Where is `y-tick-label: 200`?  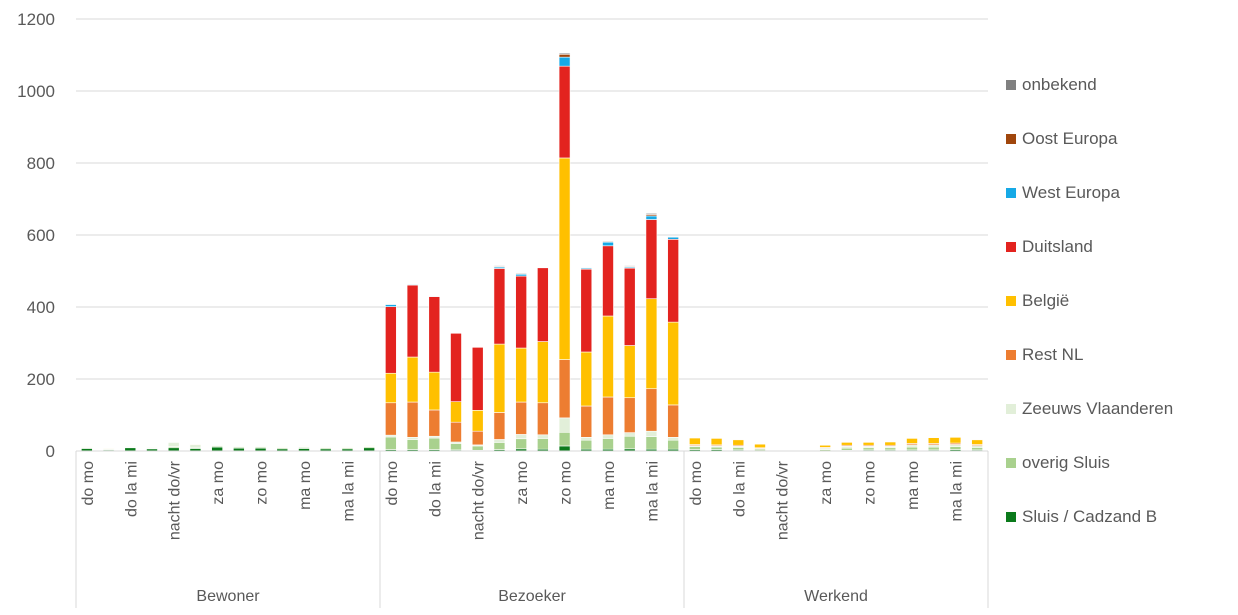
y-tick-label: 200 is located at coordinates (41, 379).